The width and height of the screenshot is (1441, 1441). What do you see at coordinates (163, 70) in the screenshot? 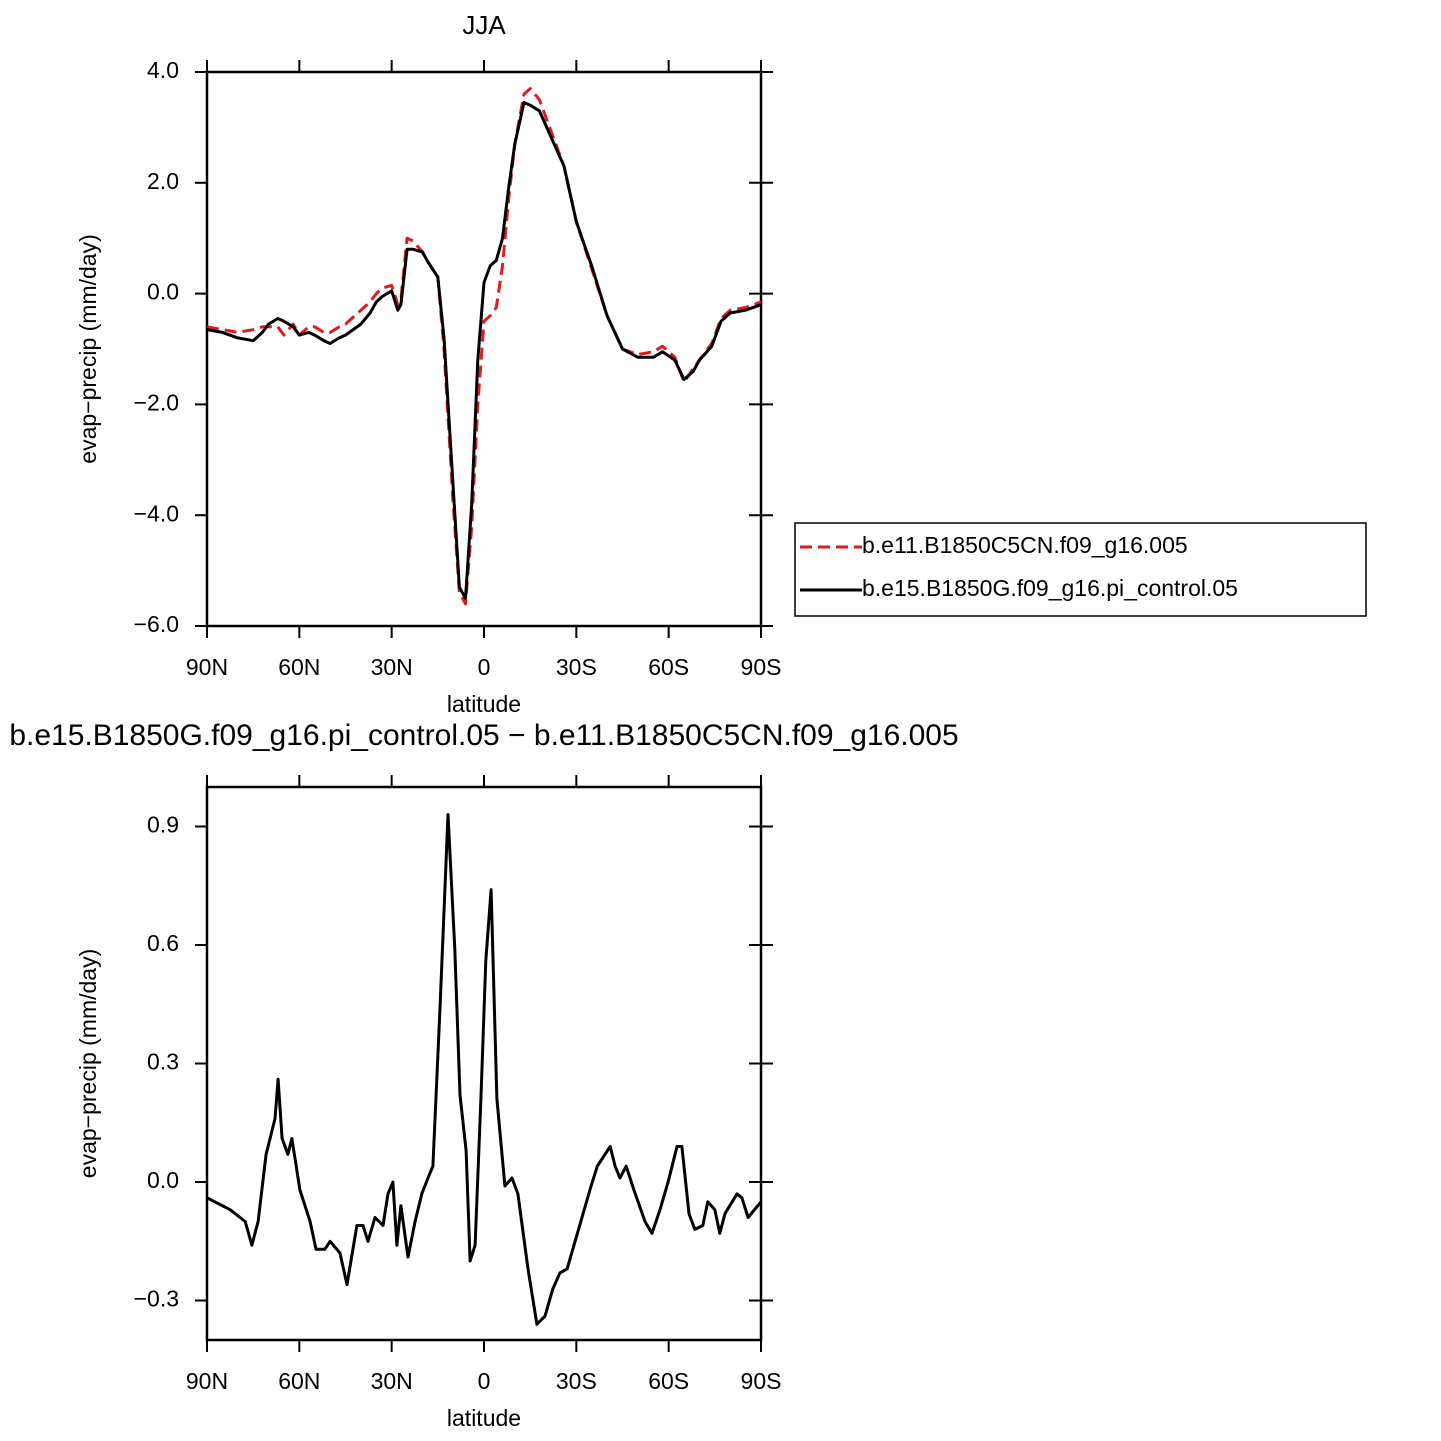
I see `y-tick-label: 4.0` at bounding box center [163, 70].